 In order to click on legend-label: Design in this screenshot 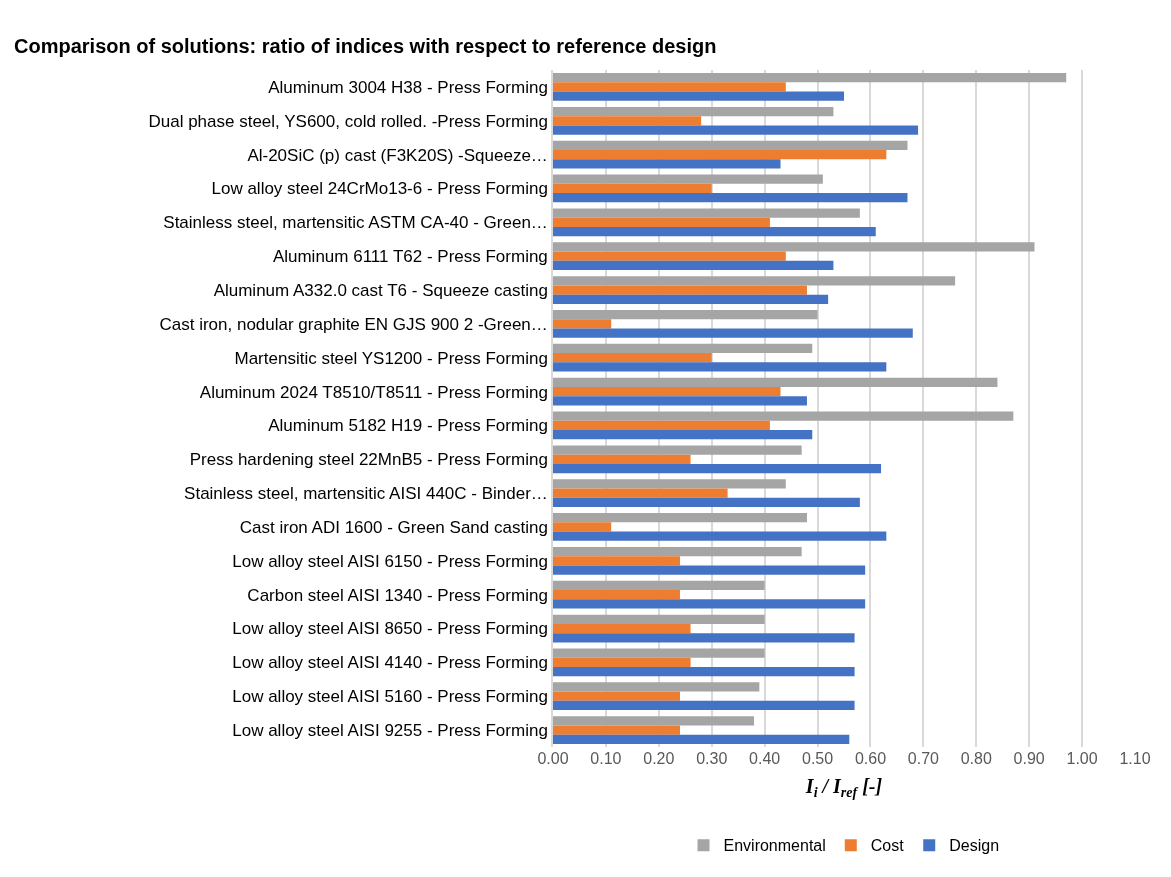, I will do `click(974, 846)`.